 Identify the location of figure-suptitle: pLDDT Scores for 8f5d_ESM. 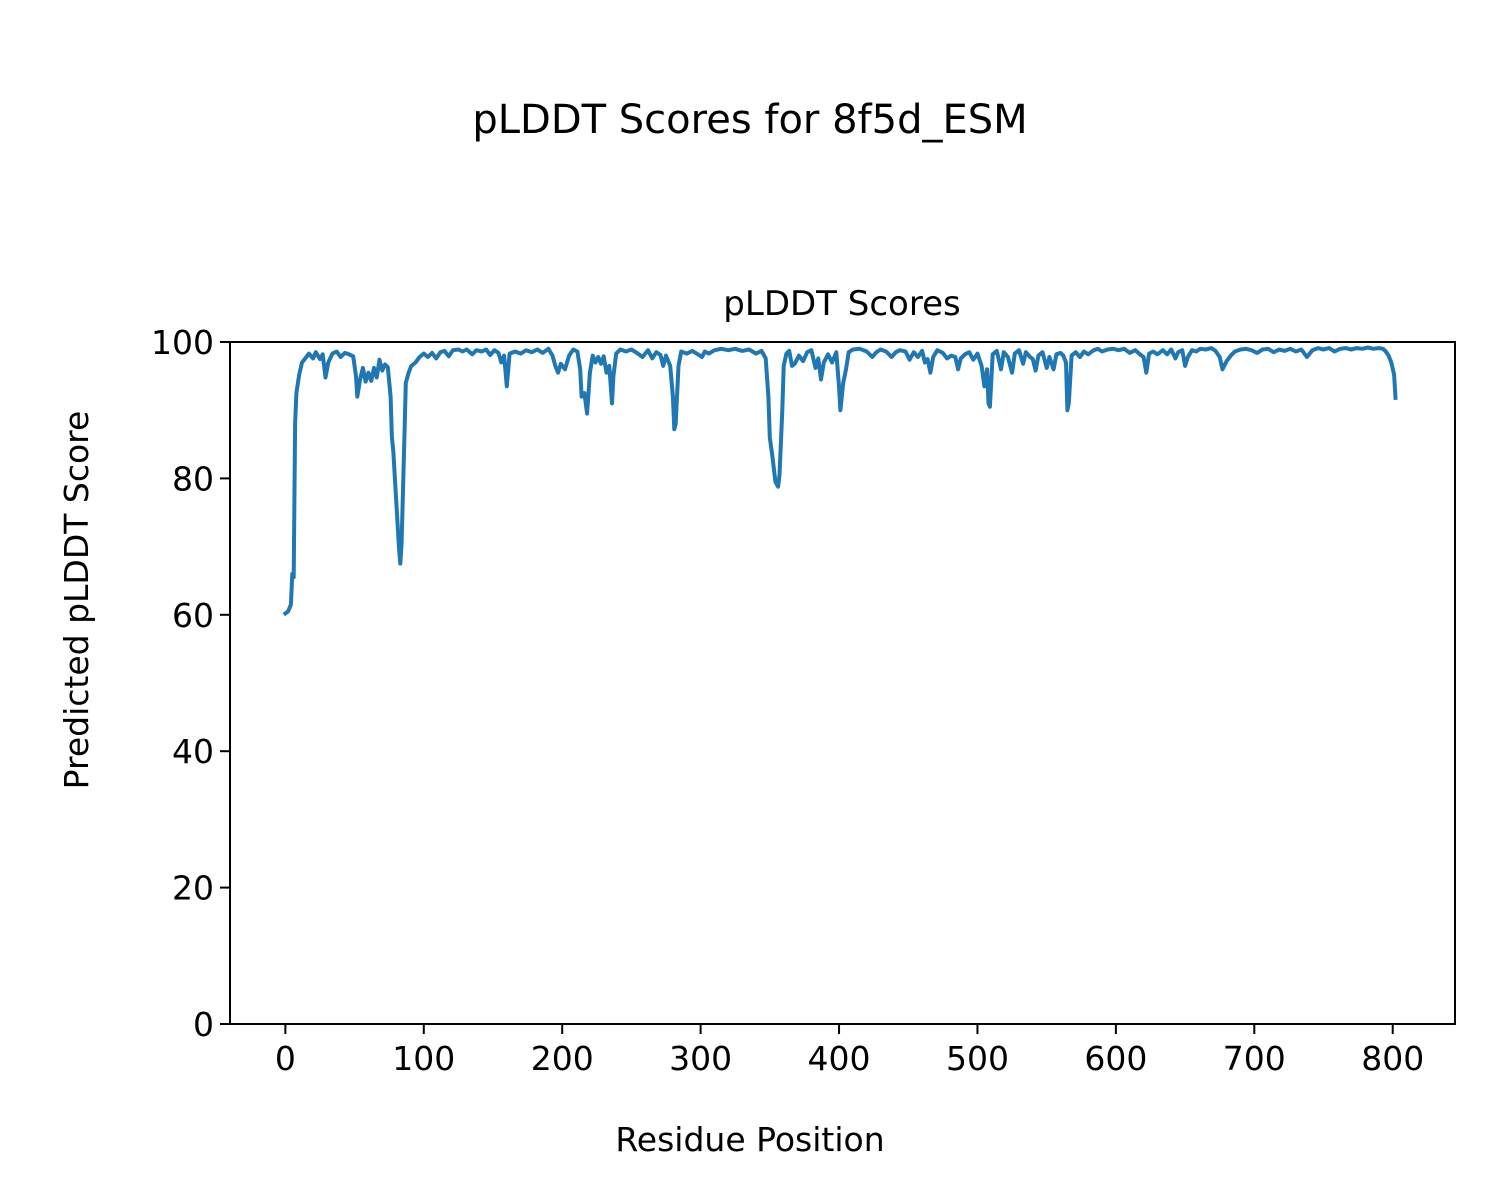
(749, 120).